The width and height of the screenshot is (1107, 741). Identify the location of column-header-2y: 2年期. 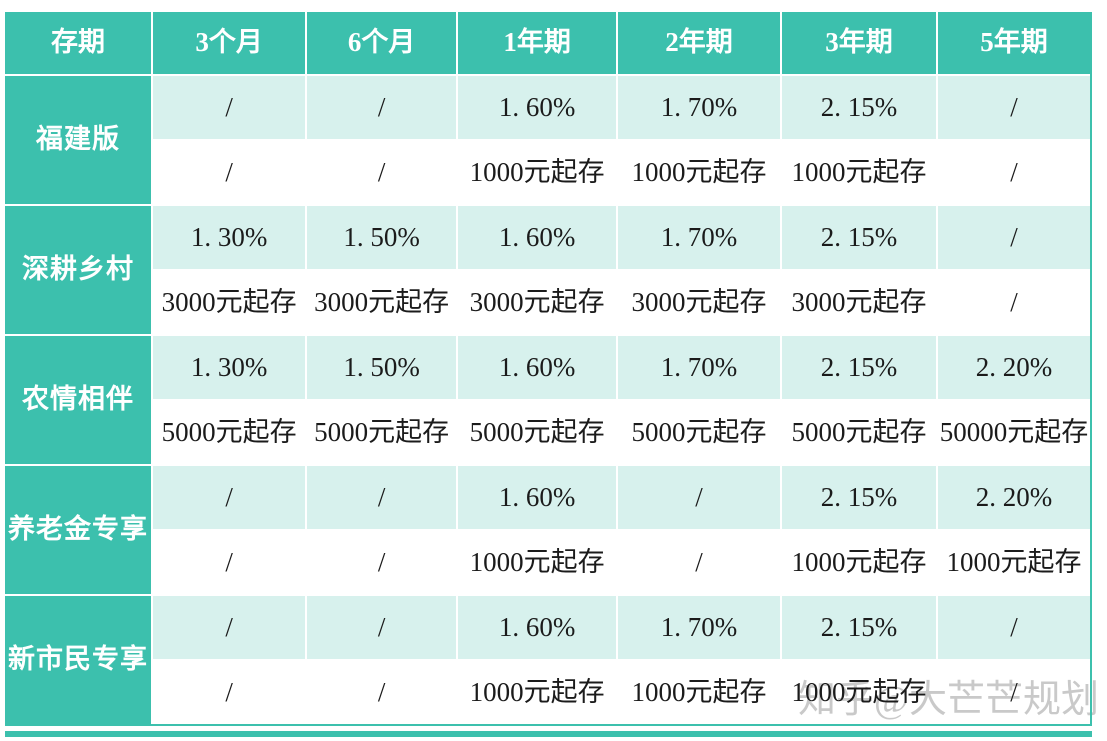
(699, 43).